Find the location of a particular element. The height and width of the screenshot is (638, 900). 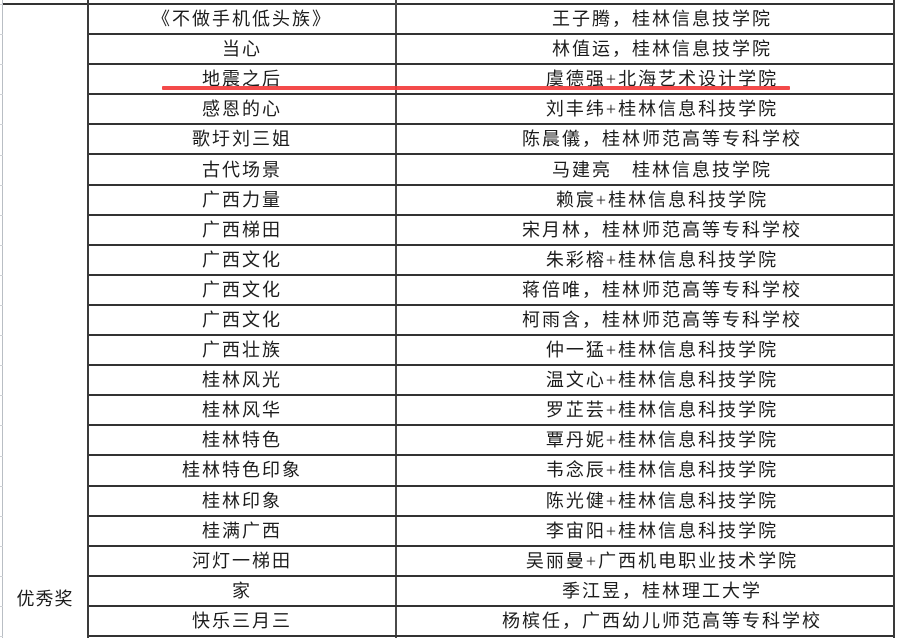

author-school: 覃丹妮+桂林信息科技学院 is located at coordinates (662, 440).